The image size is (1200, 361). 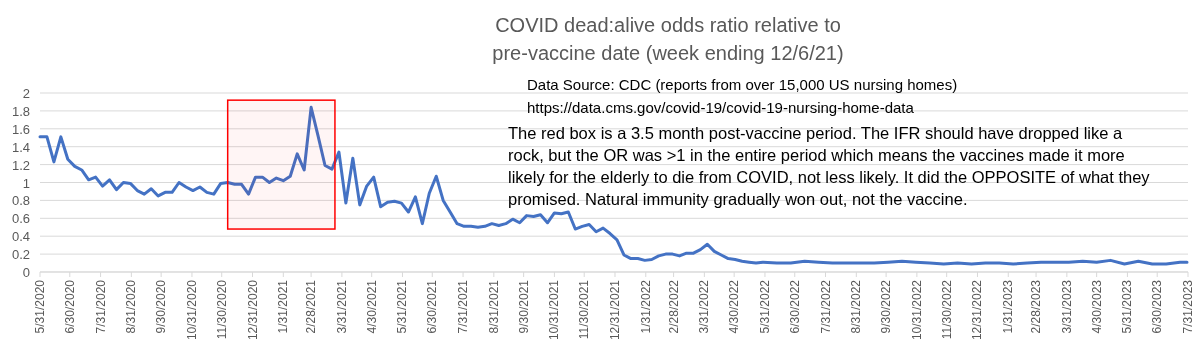 What do you see at coordinates (341, 306) in the screenshot?
I see `x-tick-label: 3/31/2021` at bounding box center [341, 306].